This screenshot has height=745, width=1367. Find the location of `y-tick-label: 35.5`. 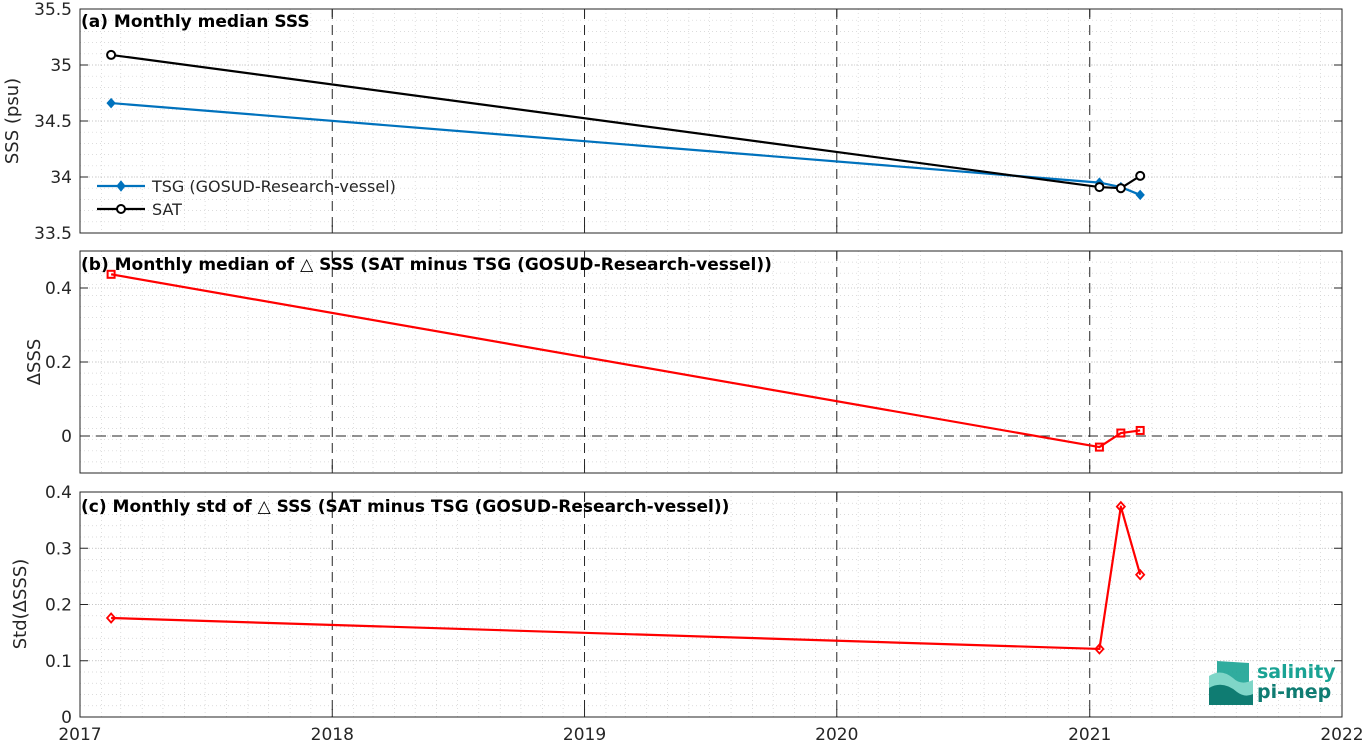

y-tick-label: 35.5 is located at coordinates (53, 10).